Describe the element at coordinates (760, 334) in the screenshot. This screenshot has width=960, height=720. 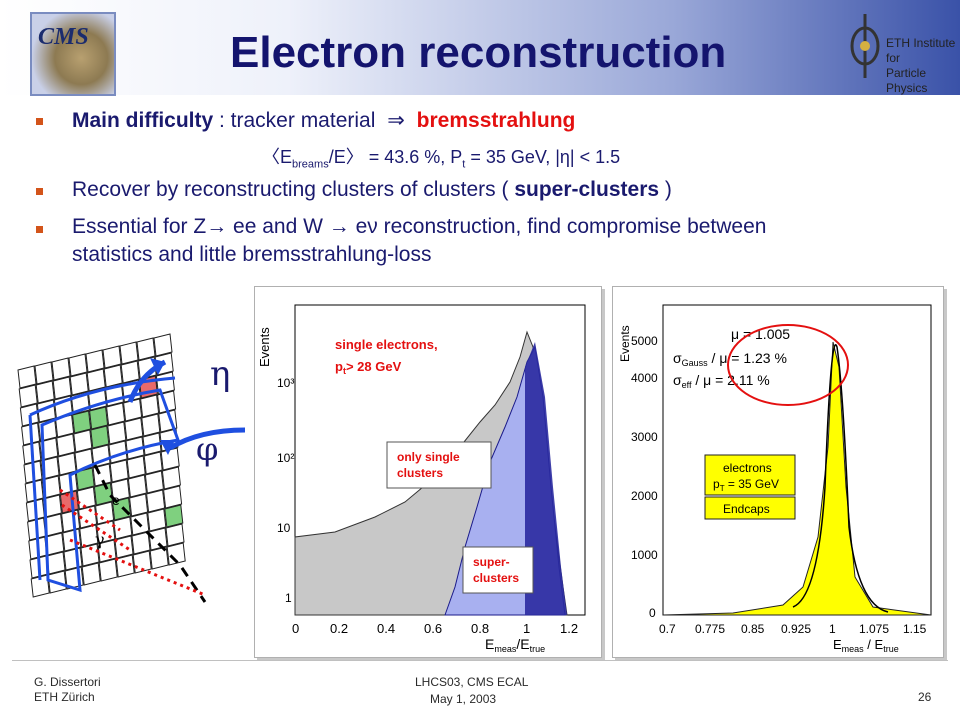
I see `fit-mu: μ = 1.005` at that location.